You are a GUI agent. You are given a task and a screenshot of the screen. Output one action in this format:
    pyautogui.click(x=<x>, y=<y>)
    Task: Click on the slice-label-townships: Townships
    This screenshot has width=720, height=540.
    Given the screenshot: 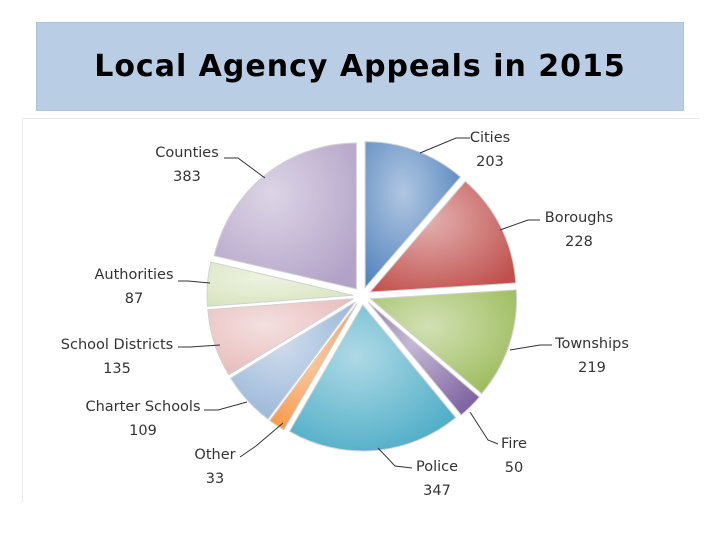 What is the action you would take?
    pyautogui.click(x=591, y=344)
    